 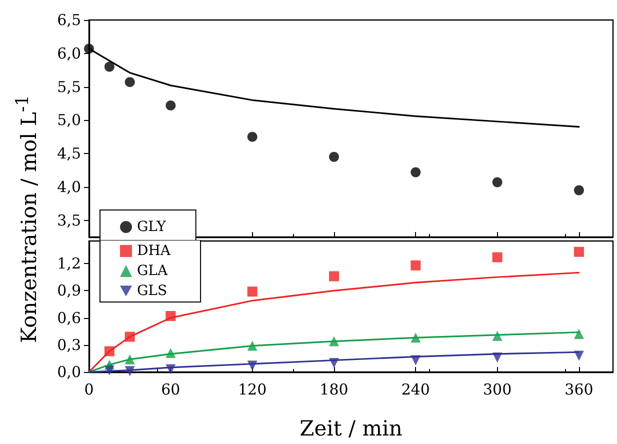 What do you see at coordinates (497, 389) in the screenshot?
I see `x-tick-label: 300` at bounding box center [497, 389].